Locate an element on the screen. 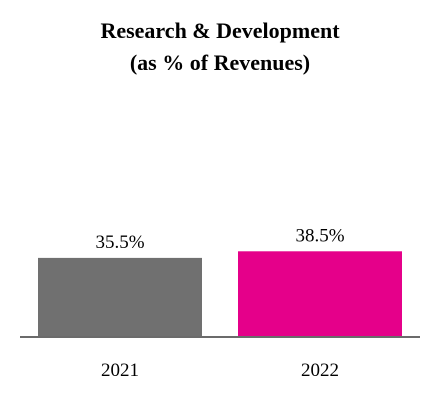  category-label-2022: 2022 is located at coordinates (320, 370).